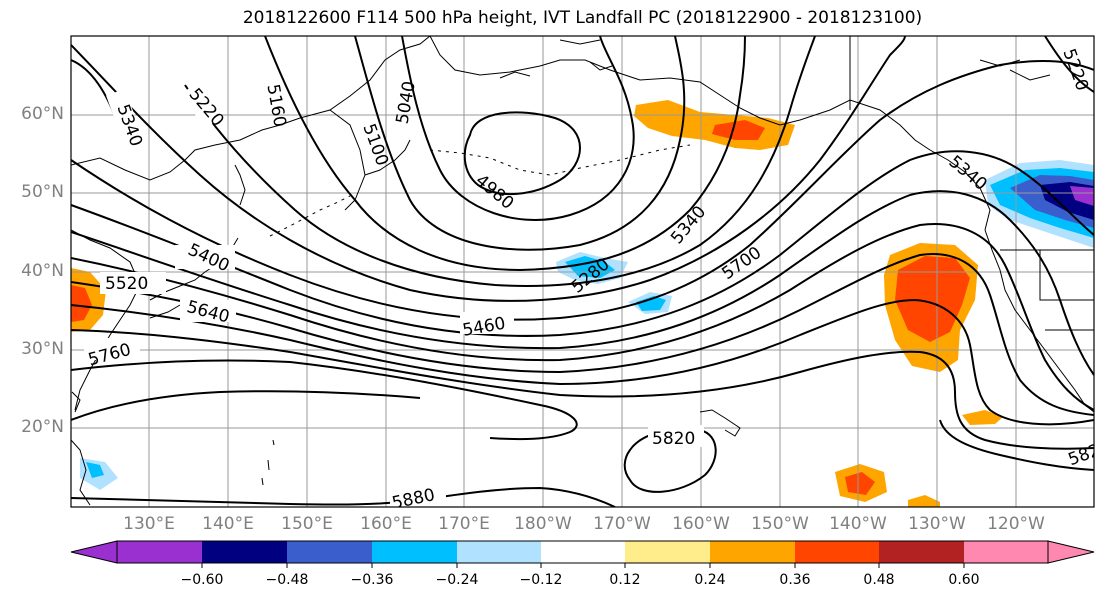 The image size is (1105, 601). What do you see at coordinates (541, 580) in the screenshot?
I see `colorbar-tick-label: −0.12` at bounding box center [541, 580].